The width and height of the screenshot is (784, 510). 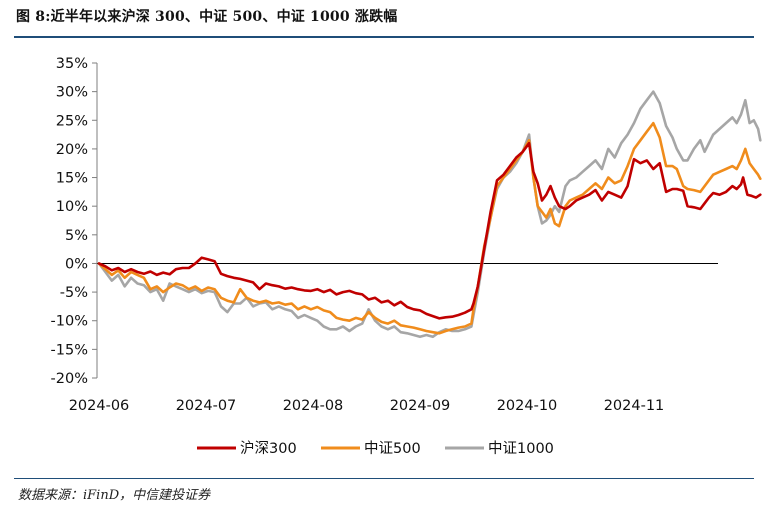 I want to click on bottom-rule, so click(x=384, y=478).